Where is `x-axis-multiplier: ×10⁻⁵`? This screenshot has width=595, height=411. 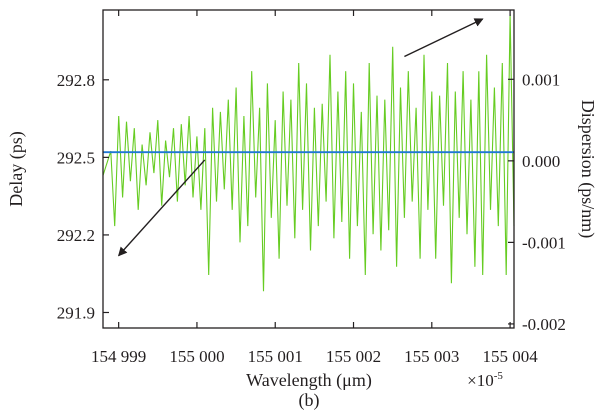 x-axis-multiplier: ×10⁻⁵ is located at coordinates (485, 380).